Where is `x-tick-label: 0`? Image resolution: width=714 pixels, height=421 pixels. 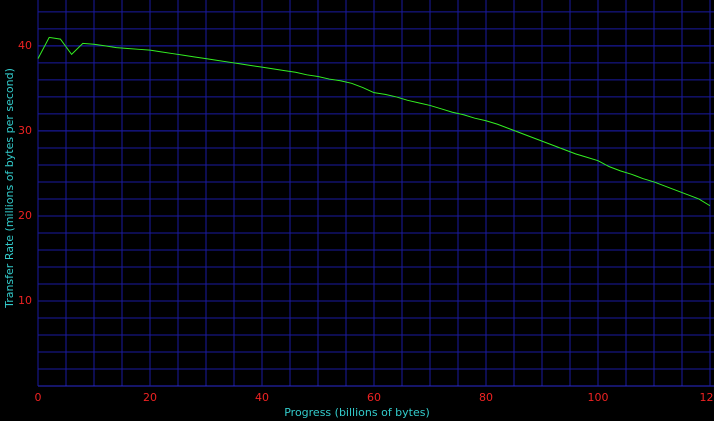 x-tick-label: 0 is located at coordinates (38, 397).